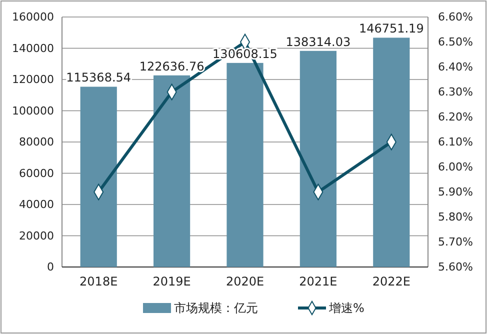  Describe the element at coordinates (36, 205) in the screenshot. I see `y-tick-label: 40000` at that location.